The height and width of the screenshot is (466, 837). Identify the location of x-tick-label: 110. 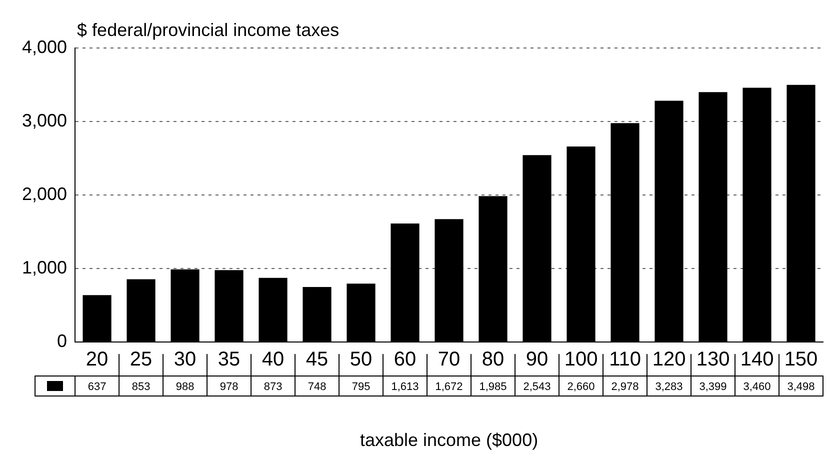
(625, 359).